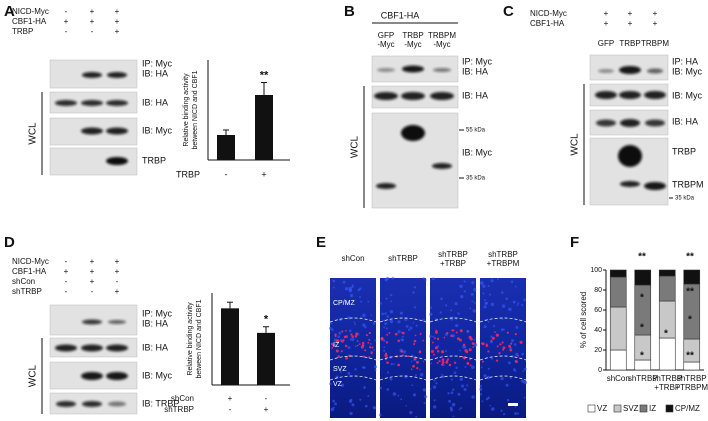 Image resolution: width=708 pixels, height=421 pixels. What do you see at coordinates (66, 11) in the screenshot?
I see `treatment-sign: -` at bounding box center [66, 11].